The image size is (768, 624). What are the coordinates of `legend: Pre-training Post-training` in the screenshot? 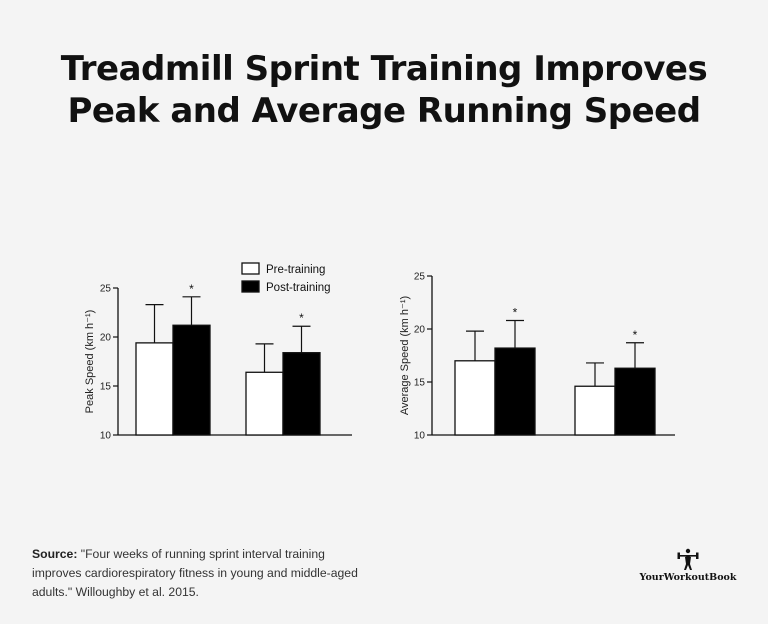 It's located at (286, 278).